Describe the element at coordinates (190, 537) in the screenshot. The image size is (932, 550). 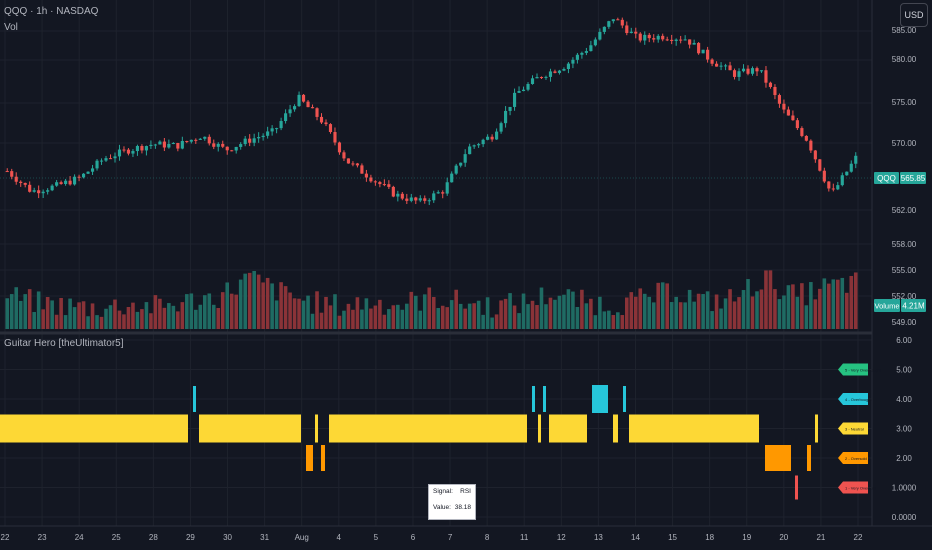
I see `time-axis-tick: 29` at that location.